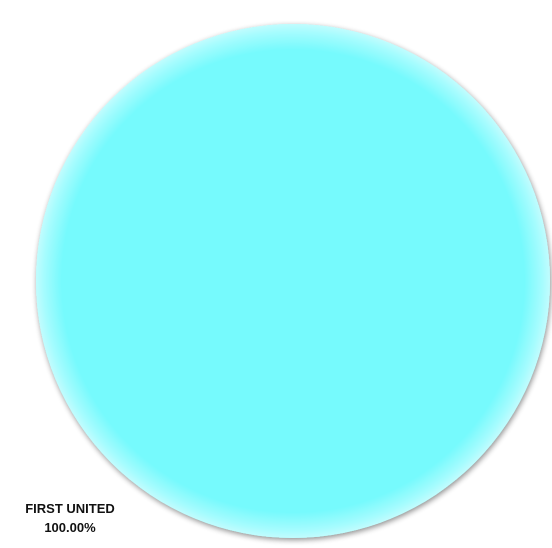 This screenshot has width=552, height=548. What do you see at coordinates (70, 508) in the screenshot?
I see `slice-label-name: FIRST UNITED` at bounding box center [70, 508].